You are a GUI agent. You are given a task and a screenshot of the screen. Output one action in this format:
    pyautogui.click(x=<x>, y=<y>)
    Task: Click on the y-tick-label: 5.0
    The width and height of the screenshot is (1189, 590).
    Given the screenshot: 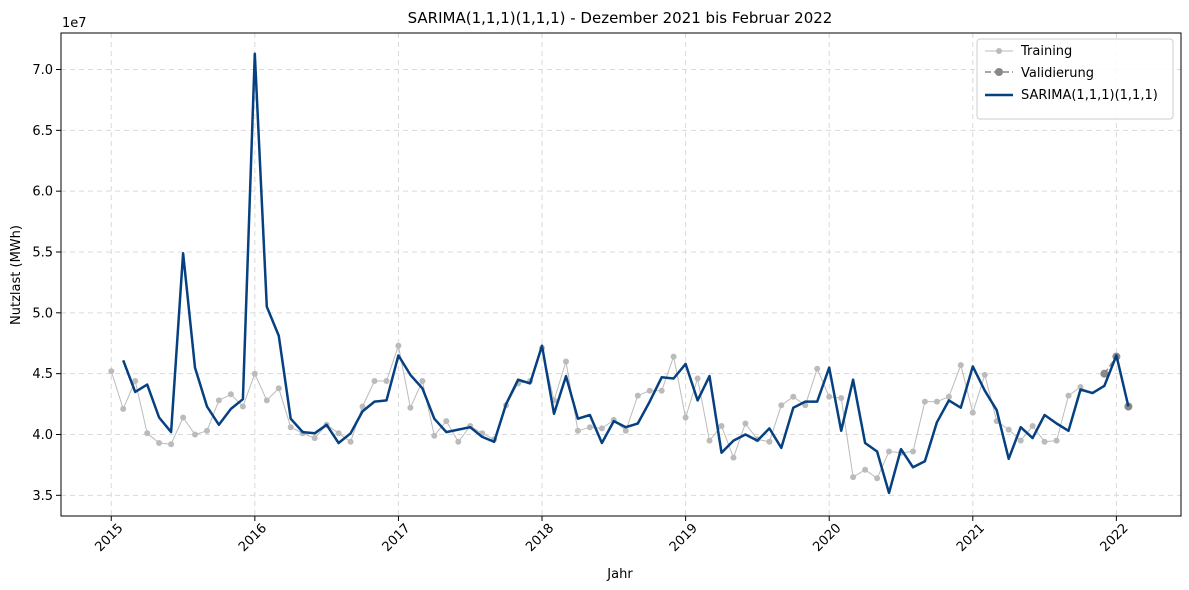 What is the action you would take?
    pyautogui.click(x=42, y=313)
    